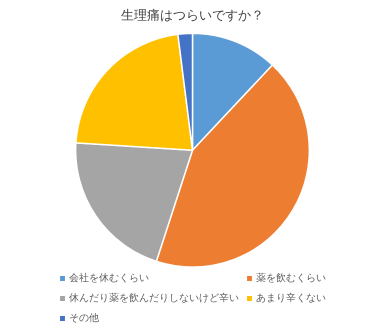 The height and width of the screenshot is (335, 384). Describe the element at coordinates (154, 298) in the screenshot. I see `legend-label: 休んだり薬を飲んだりしないけど辛い` at that location.